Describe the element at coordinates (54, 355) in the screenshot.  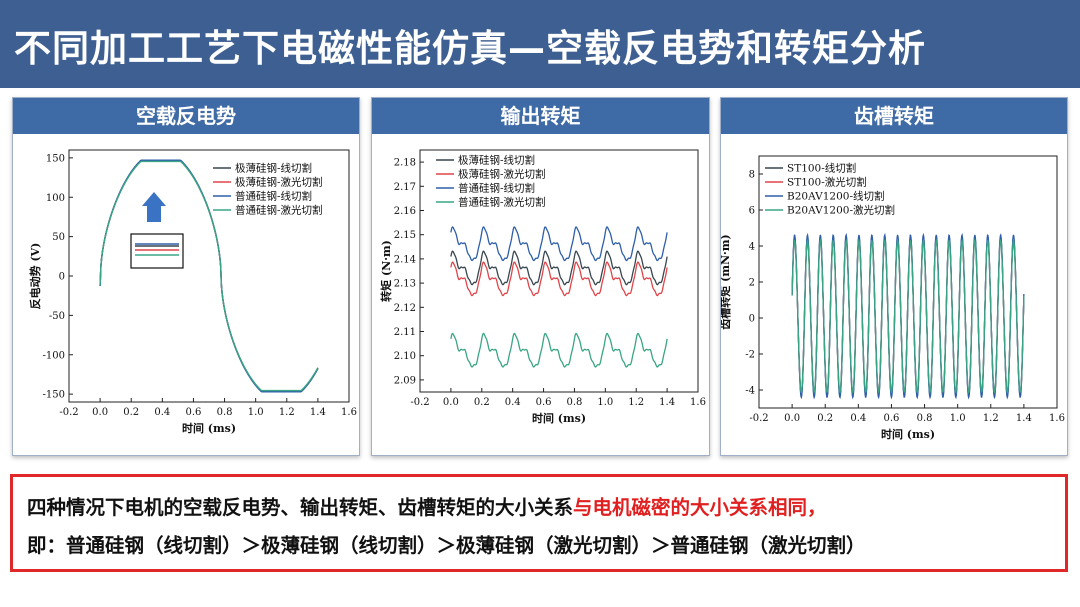
I see `y-tick-label: -100` at that location.